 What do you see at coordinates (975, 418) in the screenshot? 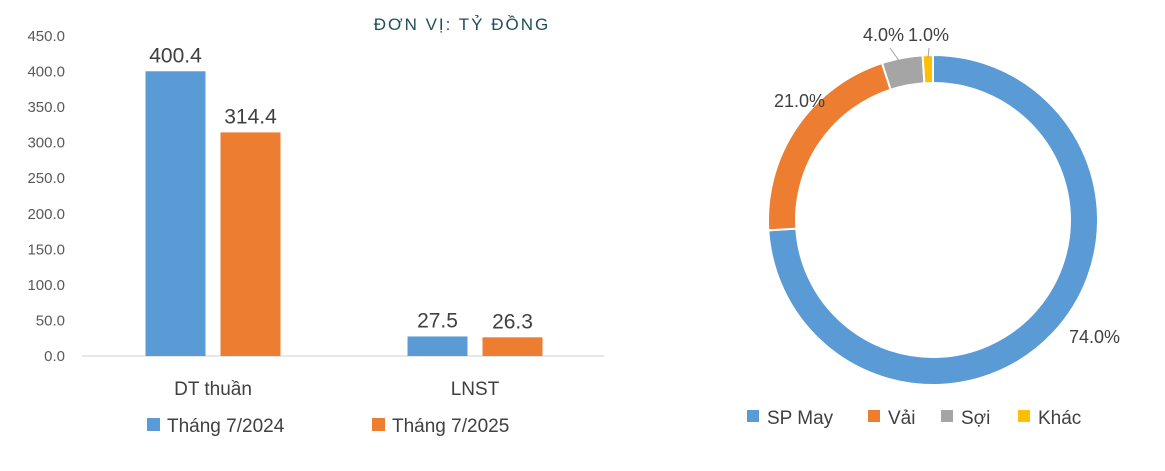
I see `legend-label: Sợi` at bounding box center [975, 418].